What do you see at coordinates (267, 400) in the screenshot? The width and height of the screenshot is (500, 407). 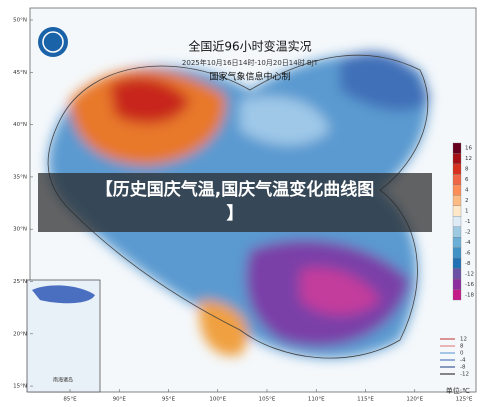 I see `longitude-label: 105°E` at bounding box center [267, 400].